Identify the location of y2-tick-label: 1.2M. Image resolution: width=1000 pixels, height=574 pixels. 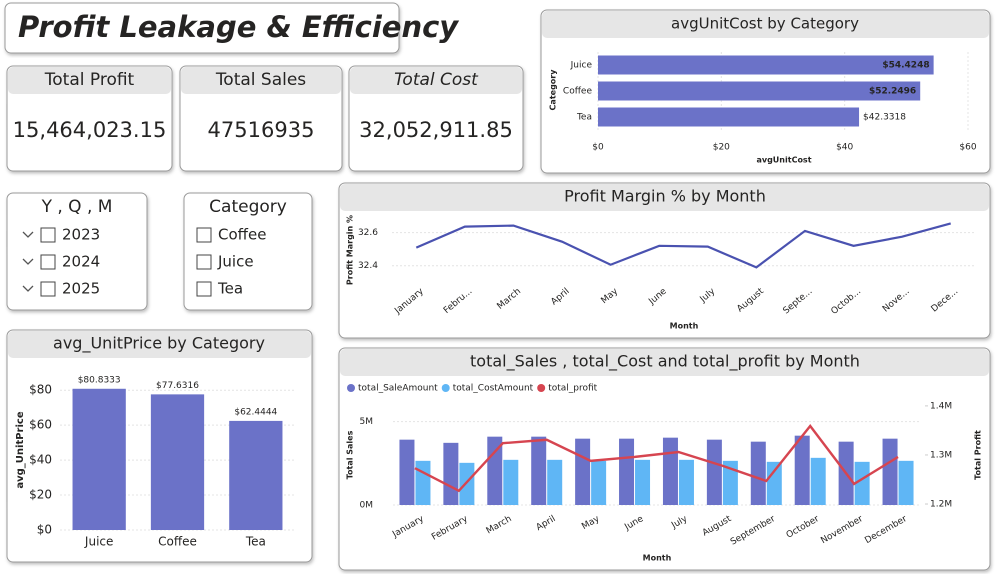
(941, 505).